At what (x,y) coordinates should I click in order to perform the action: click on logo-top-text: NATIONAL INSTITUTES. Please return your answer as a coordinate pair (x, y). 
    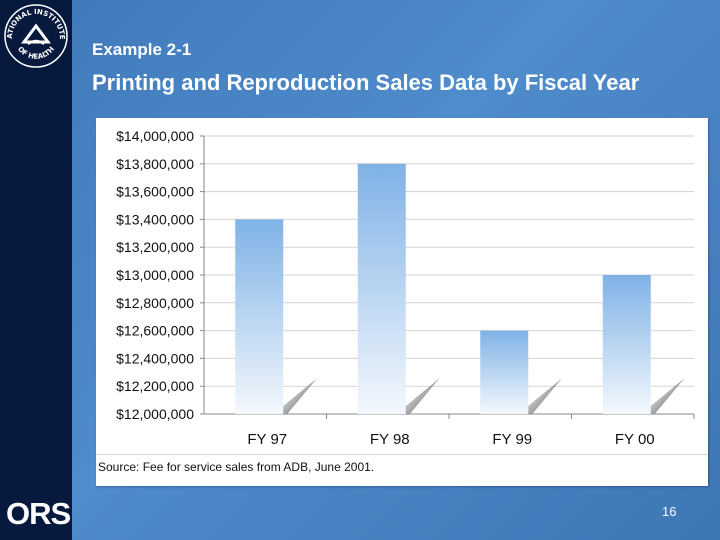
    Looking at the image, I should click on (34, 21).